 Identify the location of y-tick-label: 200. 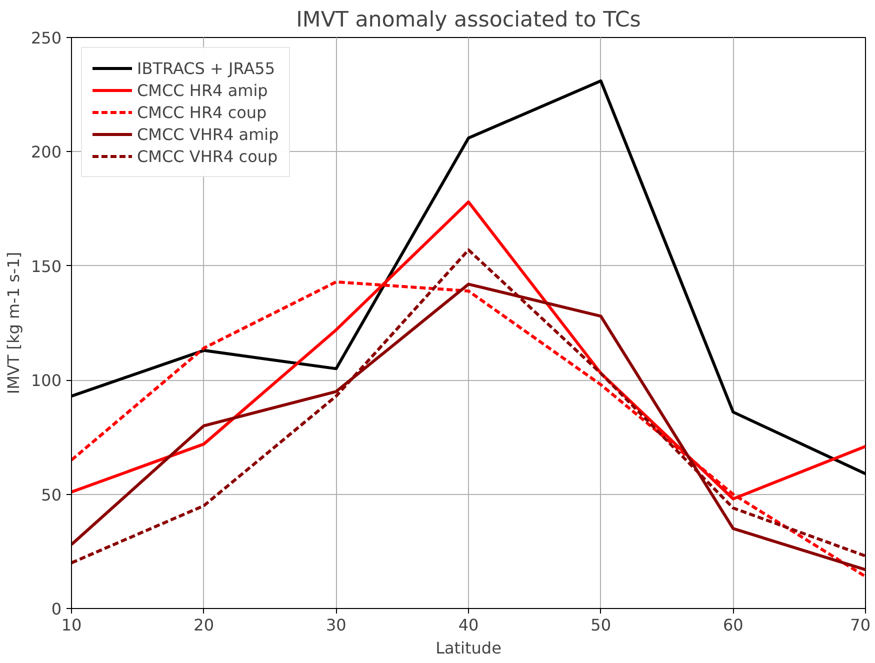
(46, 152).